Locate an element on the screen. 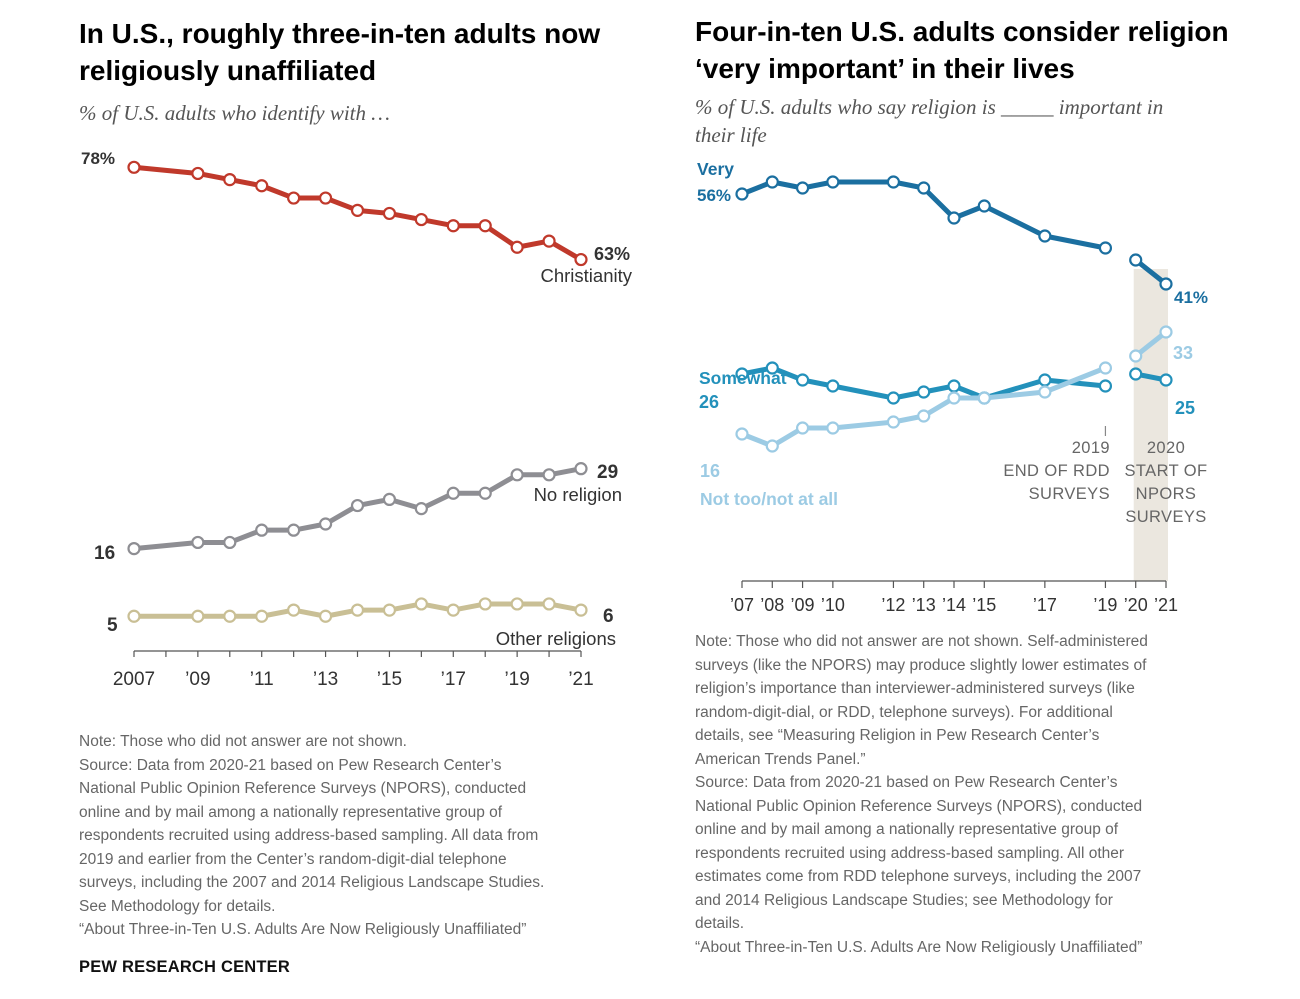 The width and height of the screenshot is (1300, 999). label-christianity-end: 63% is located at coordinates (612, 254).